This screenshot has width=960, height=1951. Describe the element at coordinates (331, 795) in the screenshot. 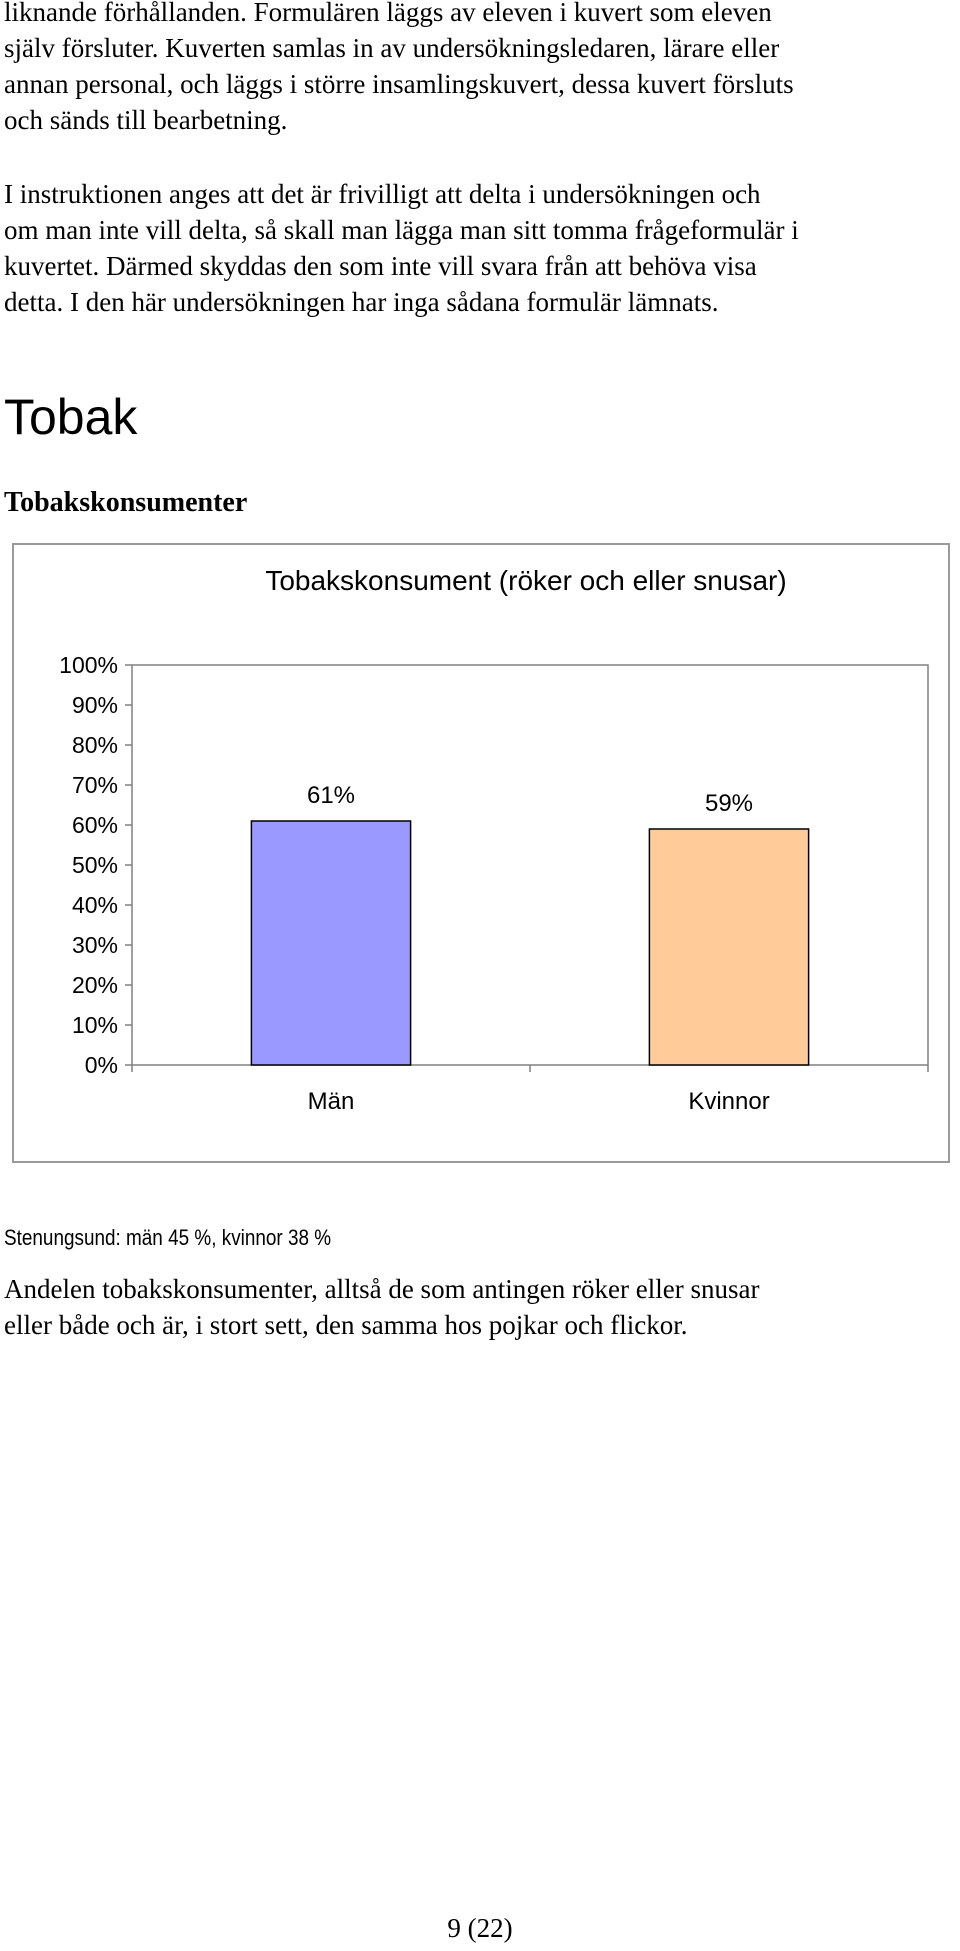

I see `data-label: 61%` at that location.